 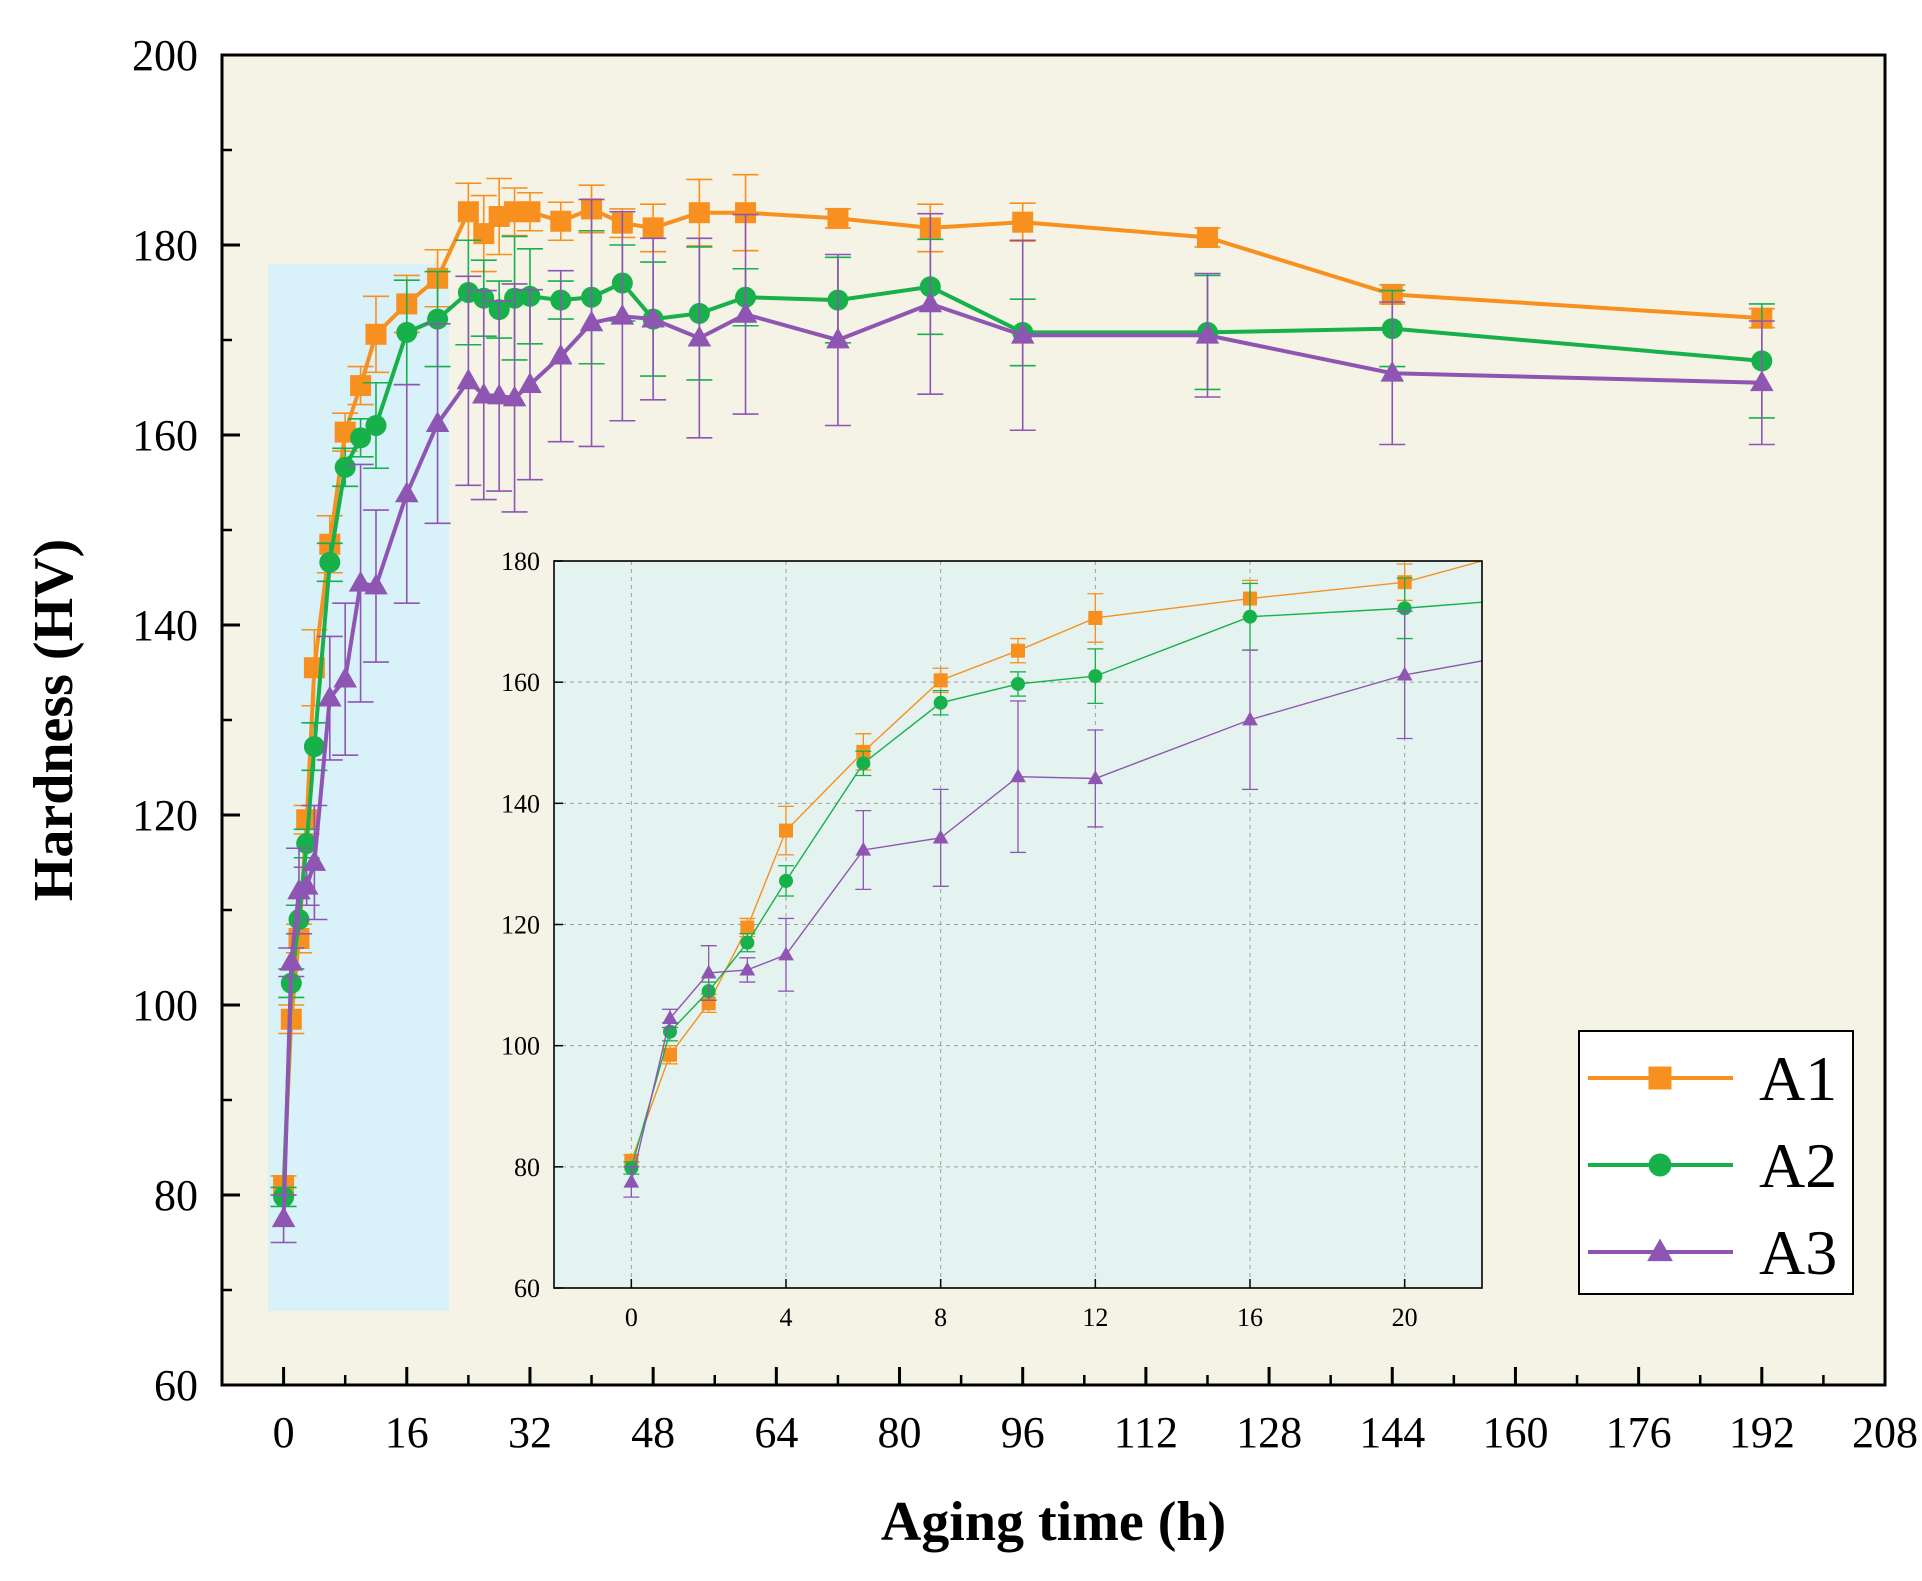 What do you see at coordinates (520, 1046) in the screenshot?
I see `inset-y-tick-label: 100` at bounding box center [520, 1046].